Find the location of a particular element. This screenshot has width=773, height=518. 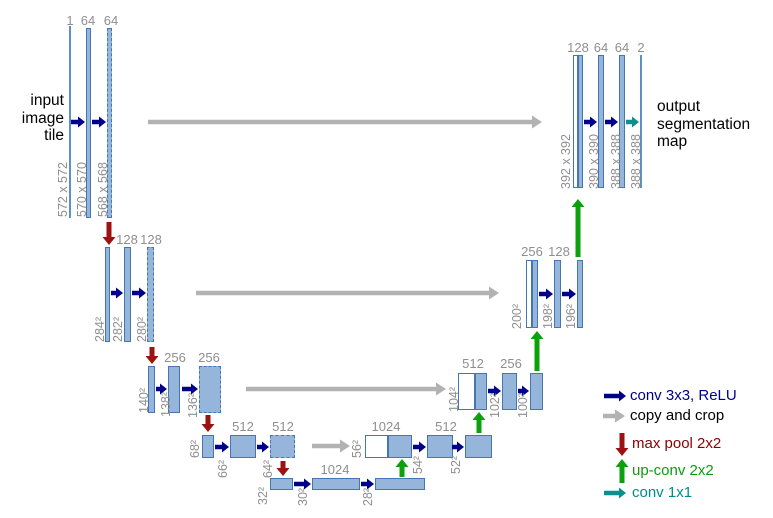

feature-size-label: 140² is located at coordinates (144, 400).